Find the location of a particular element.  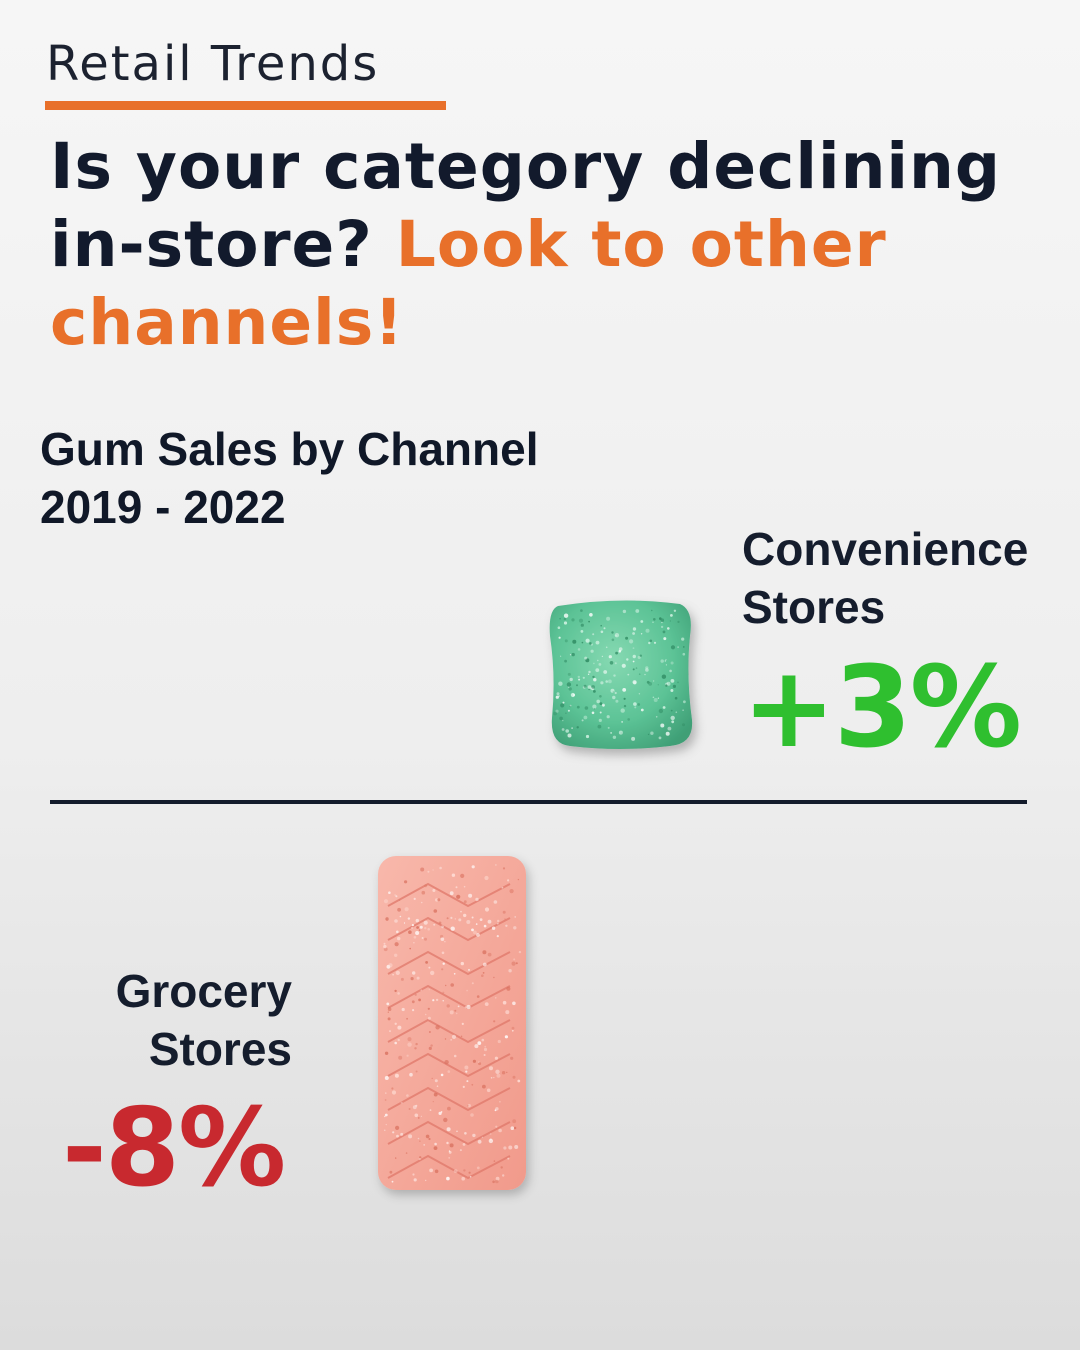

gum-groove-line is located at coordinates (449, 929).